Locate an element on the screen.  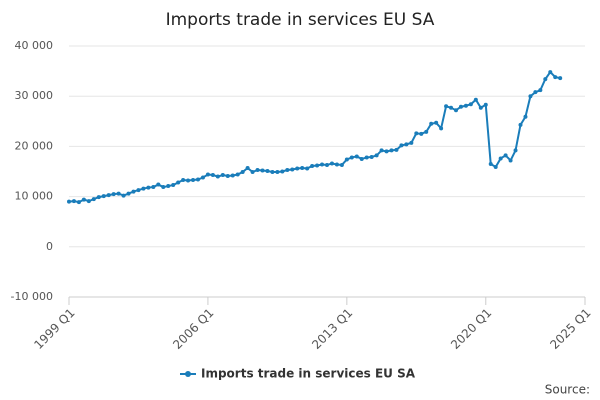
x-tick-label: 2006 Q1 is located at coordinates (193, 329).